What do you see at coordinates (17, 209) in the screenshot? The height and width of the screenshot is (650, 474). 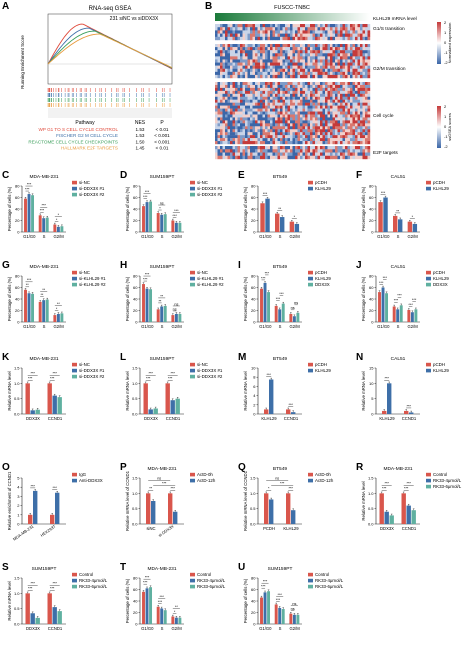 I see `y-tick-label: 40` at bounding box center [17, 209].